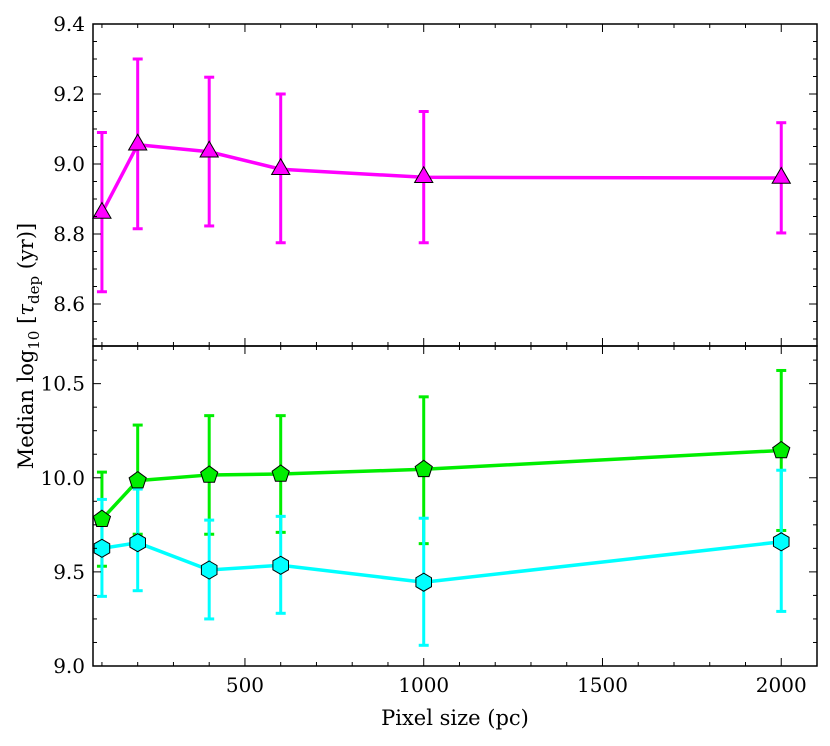 Image resolution: width=830 pixels, height=746 pixels. What do you see at coordinates (62, 478) in the screenshot?
I see `y-tick-label: 10.0` at bounding box center [62, 478].